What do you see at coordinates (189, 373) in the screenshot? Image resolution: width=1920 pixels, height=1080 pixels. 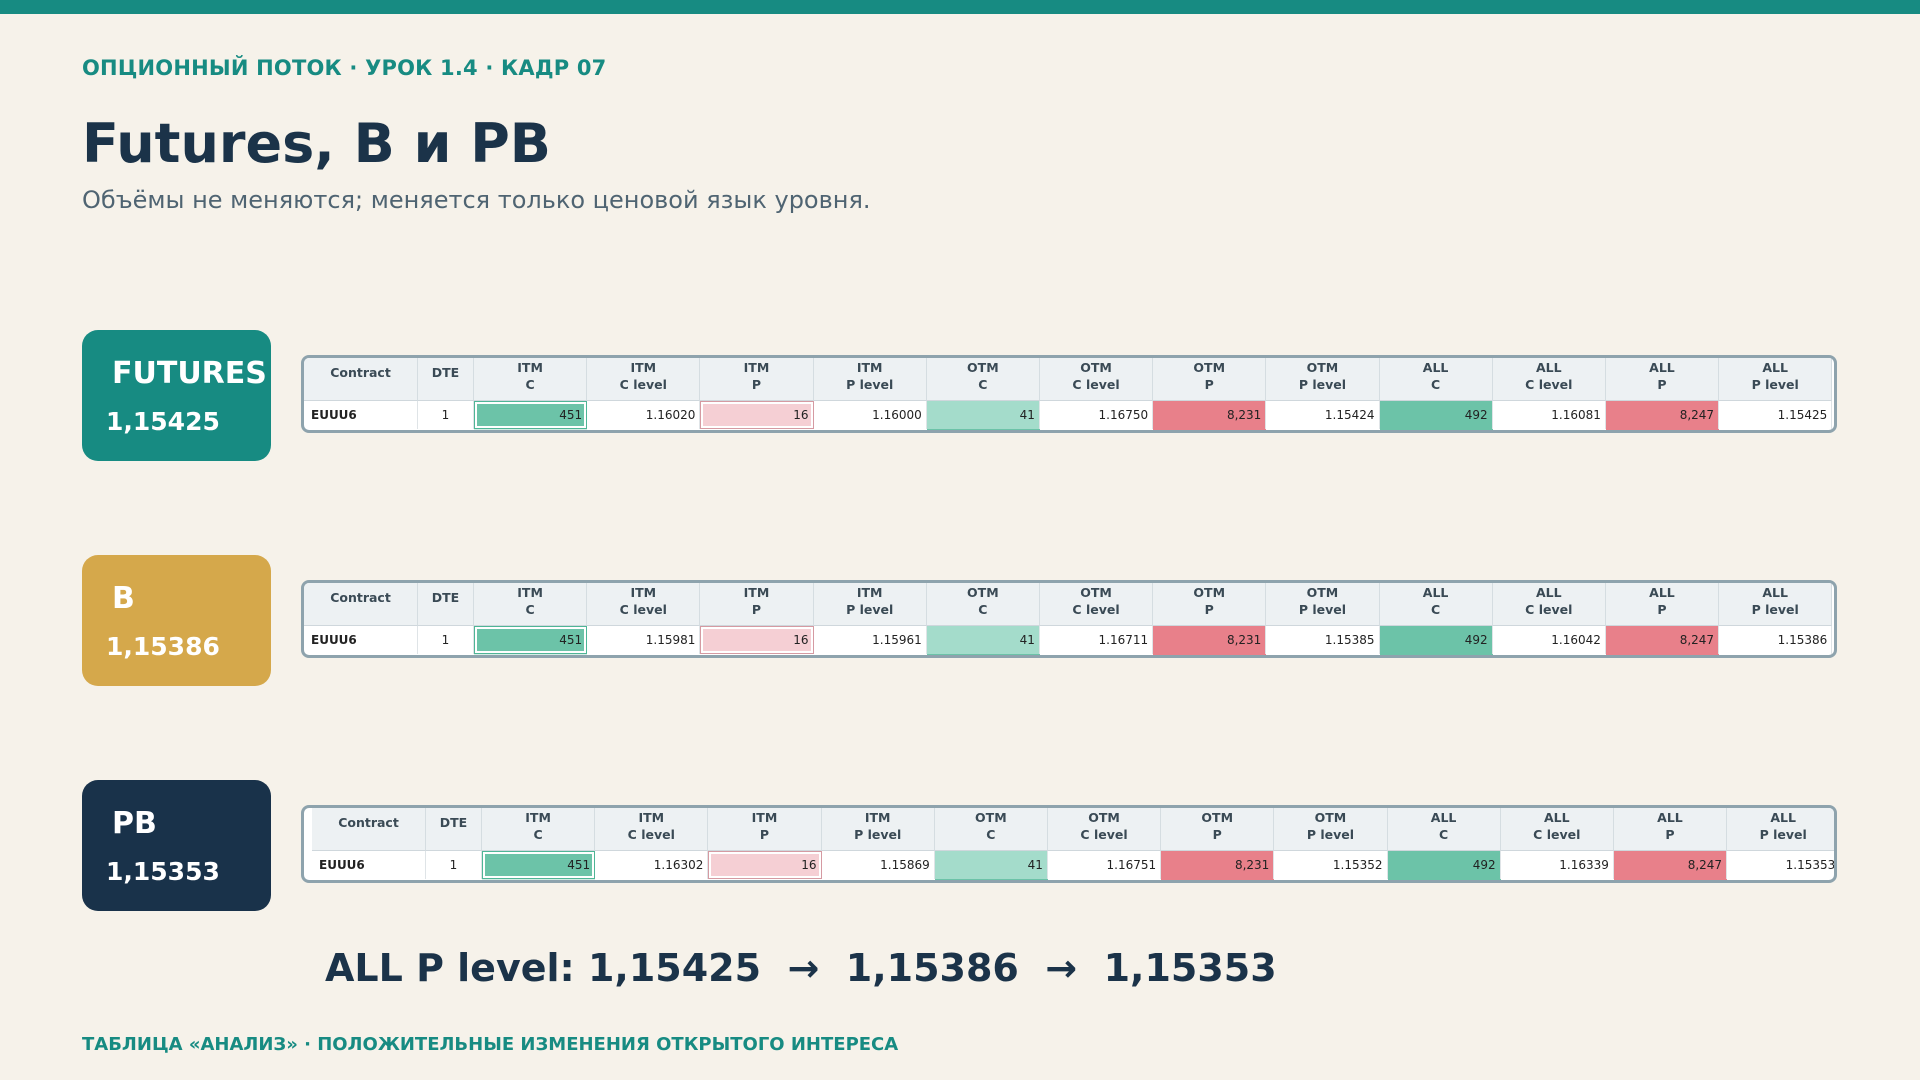 I see `badge-label: FUTURES` at bounding box center [189, 373].